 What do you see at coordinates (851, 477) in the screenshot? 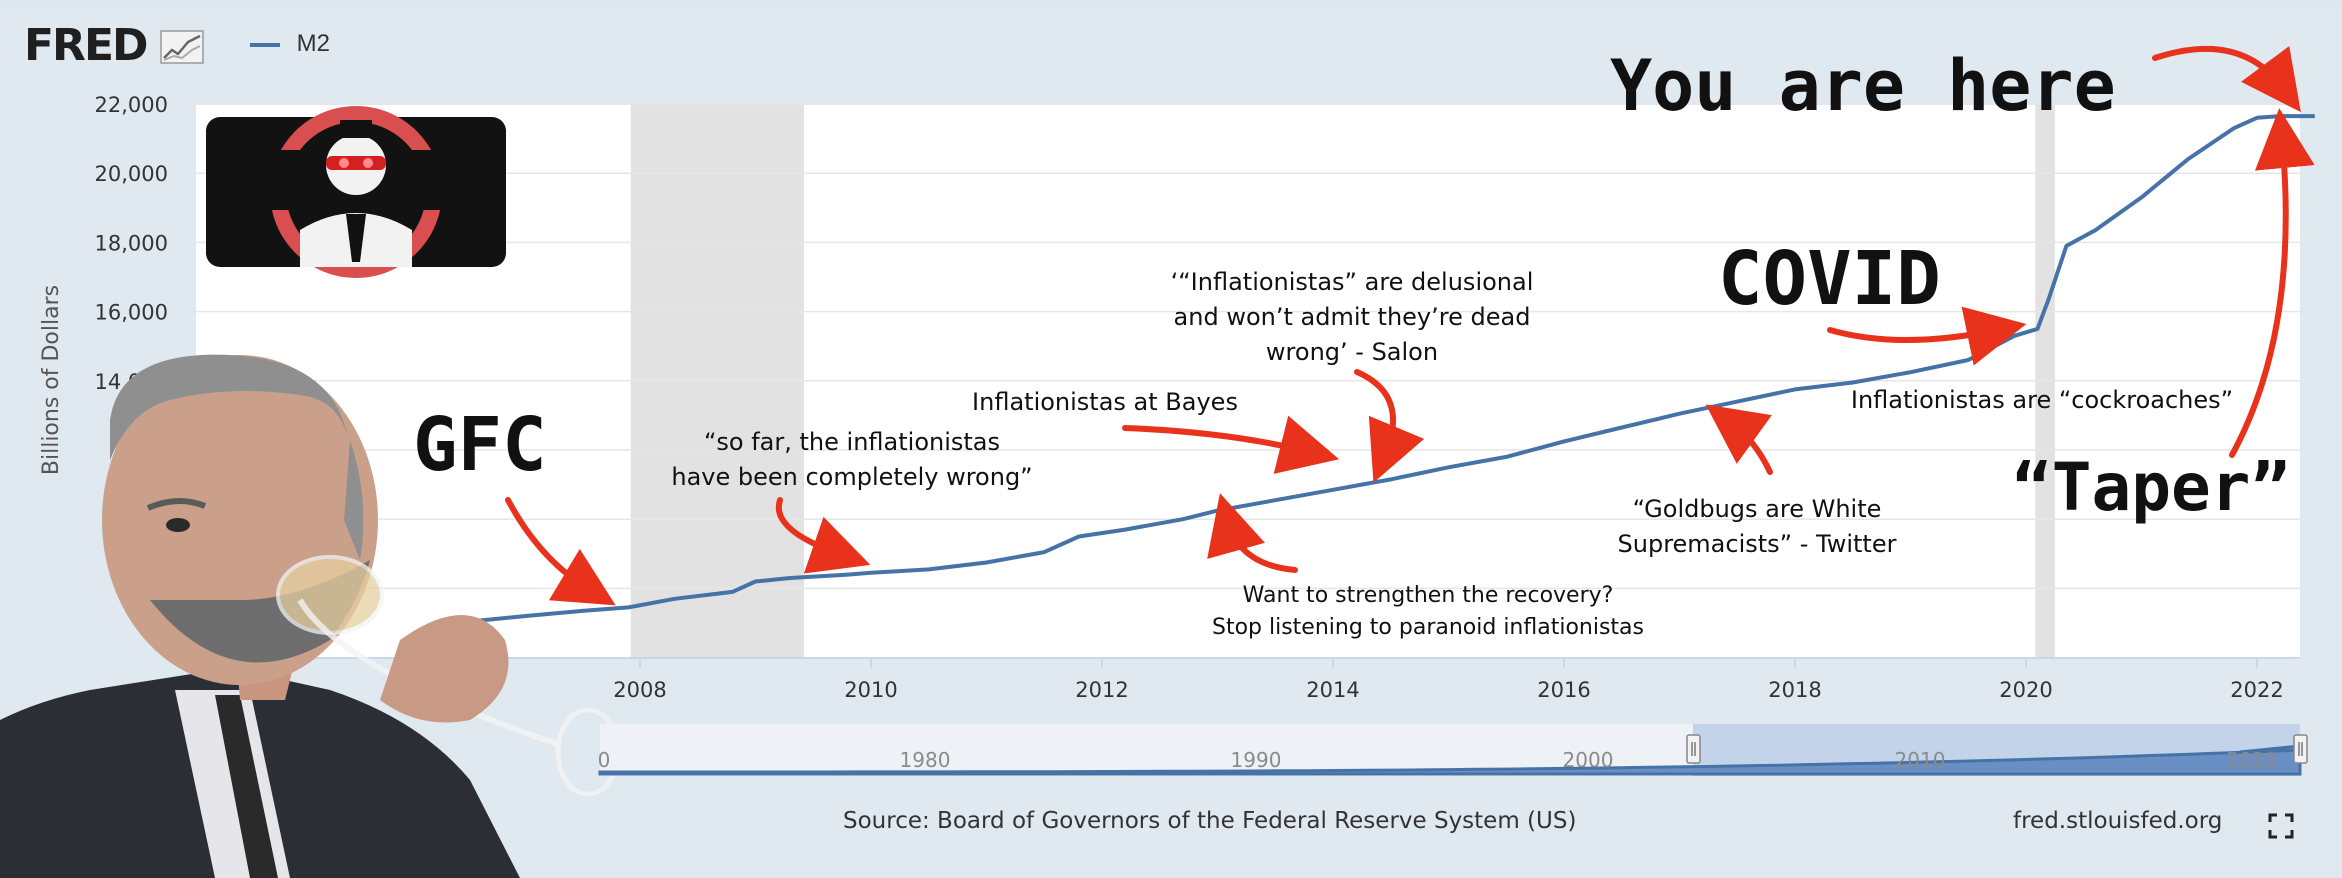
I see `annotation-so-far-line-2: have been completely wrong”` at bounding box center [851, 477].